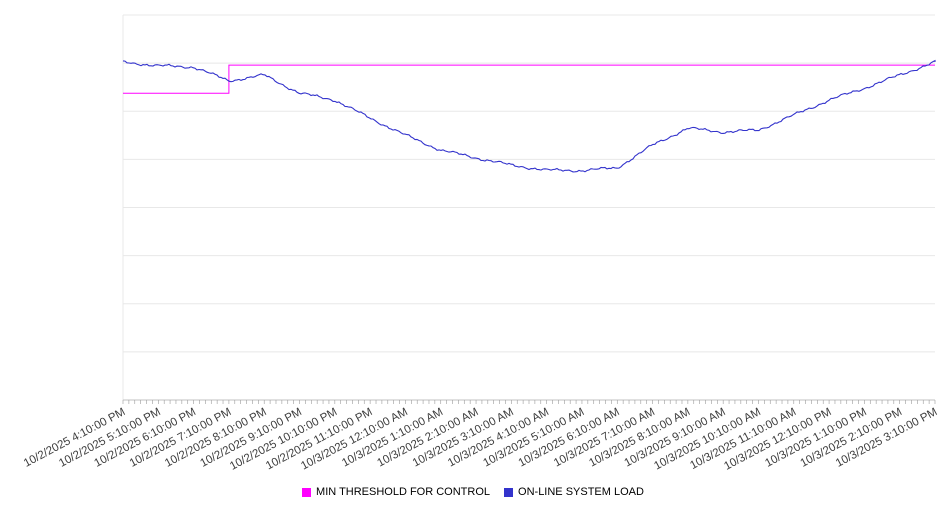  I want to click on legend-label-system-load: ON-LINE SYSTEM LOAD, so click(581, 492).